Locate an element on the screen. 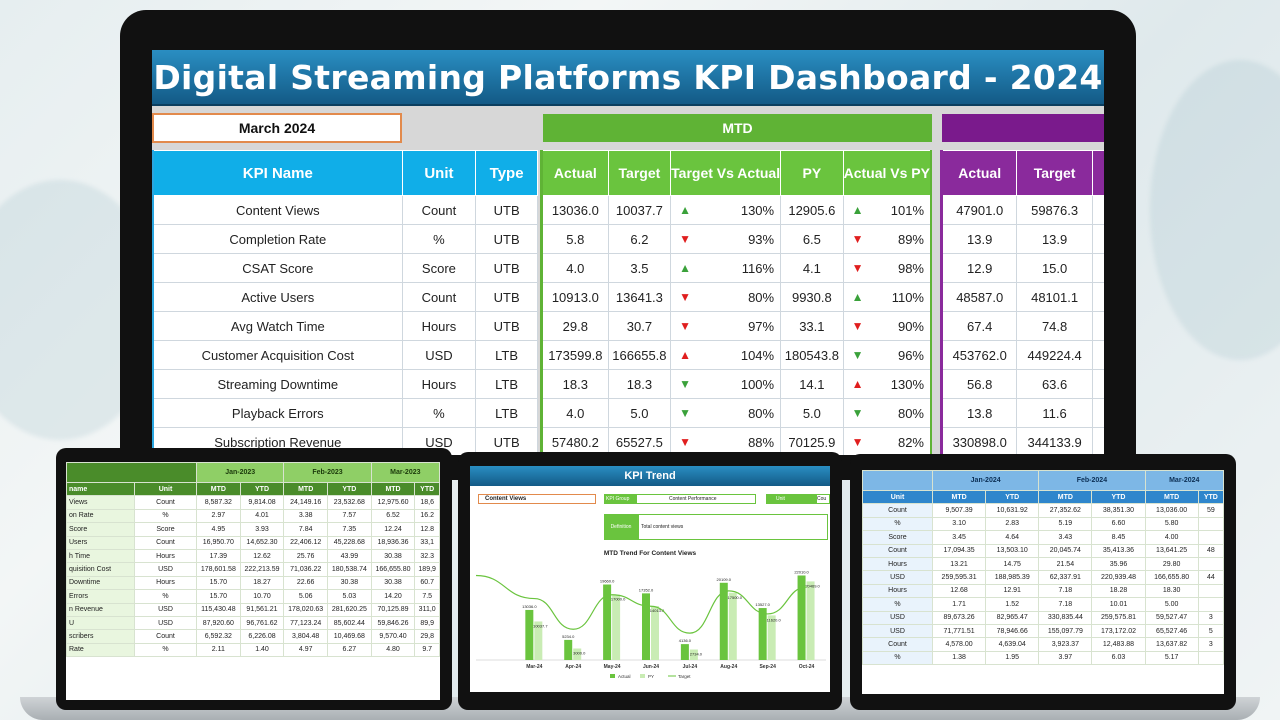  sheet3-cell: 166,655.80 is located at coordinates (1171, 577).